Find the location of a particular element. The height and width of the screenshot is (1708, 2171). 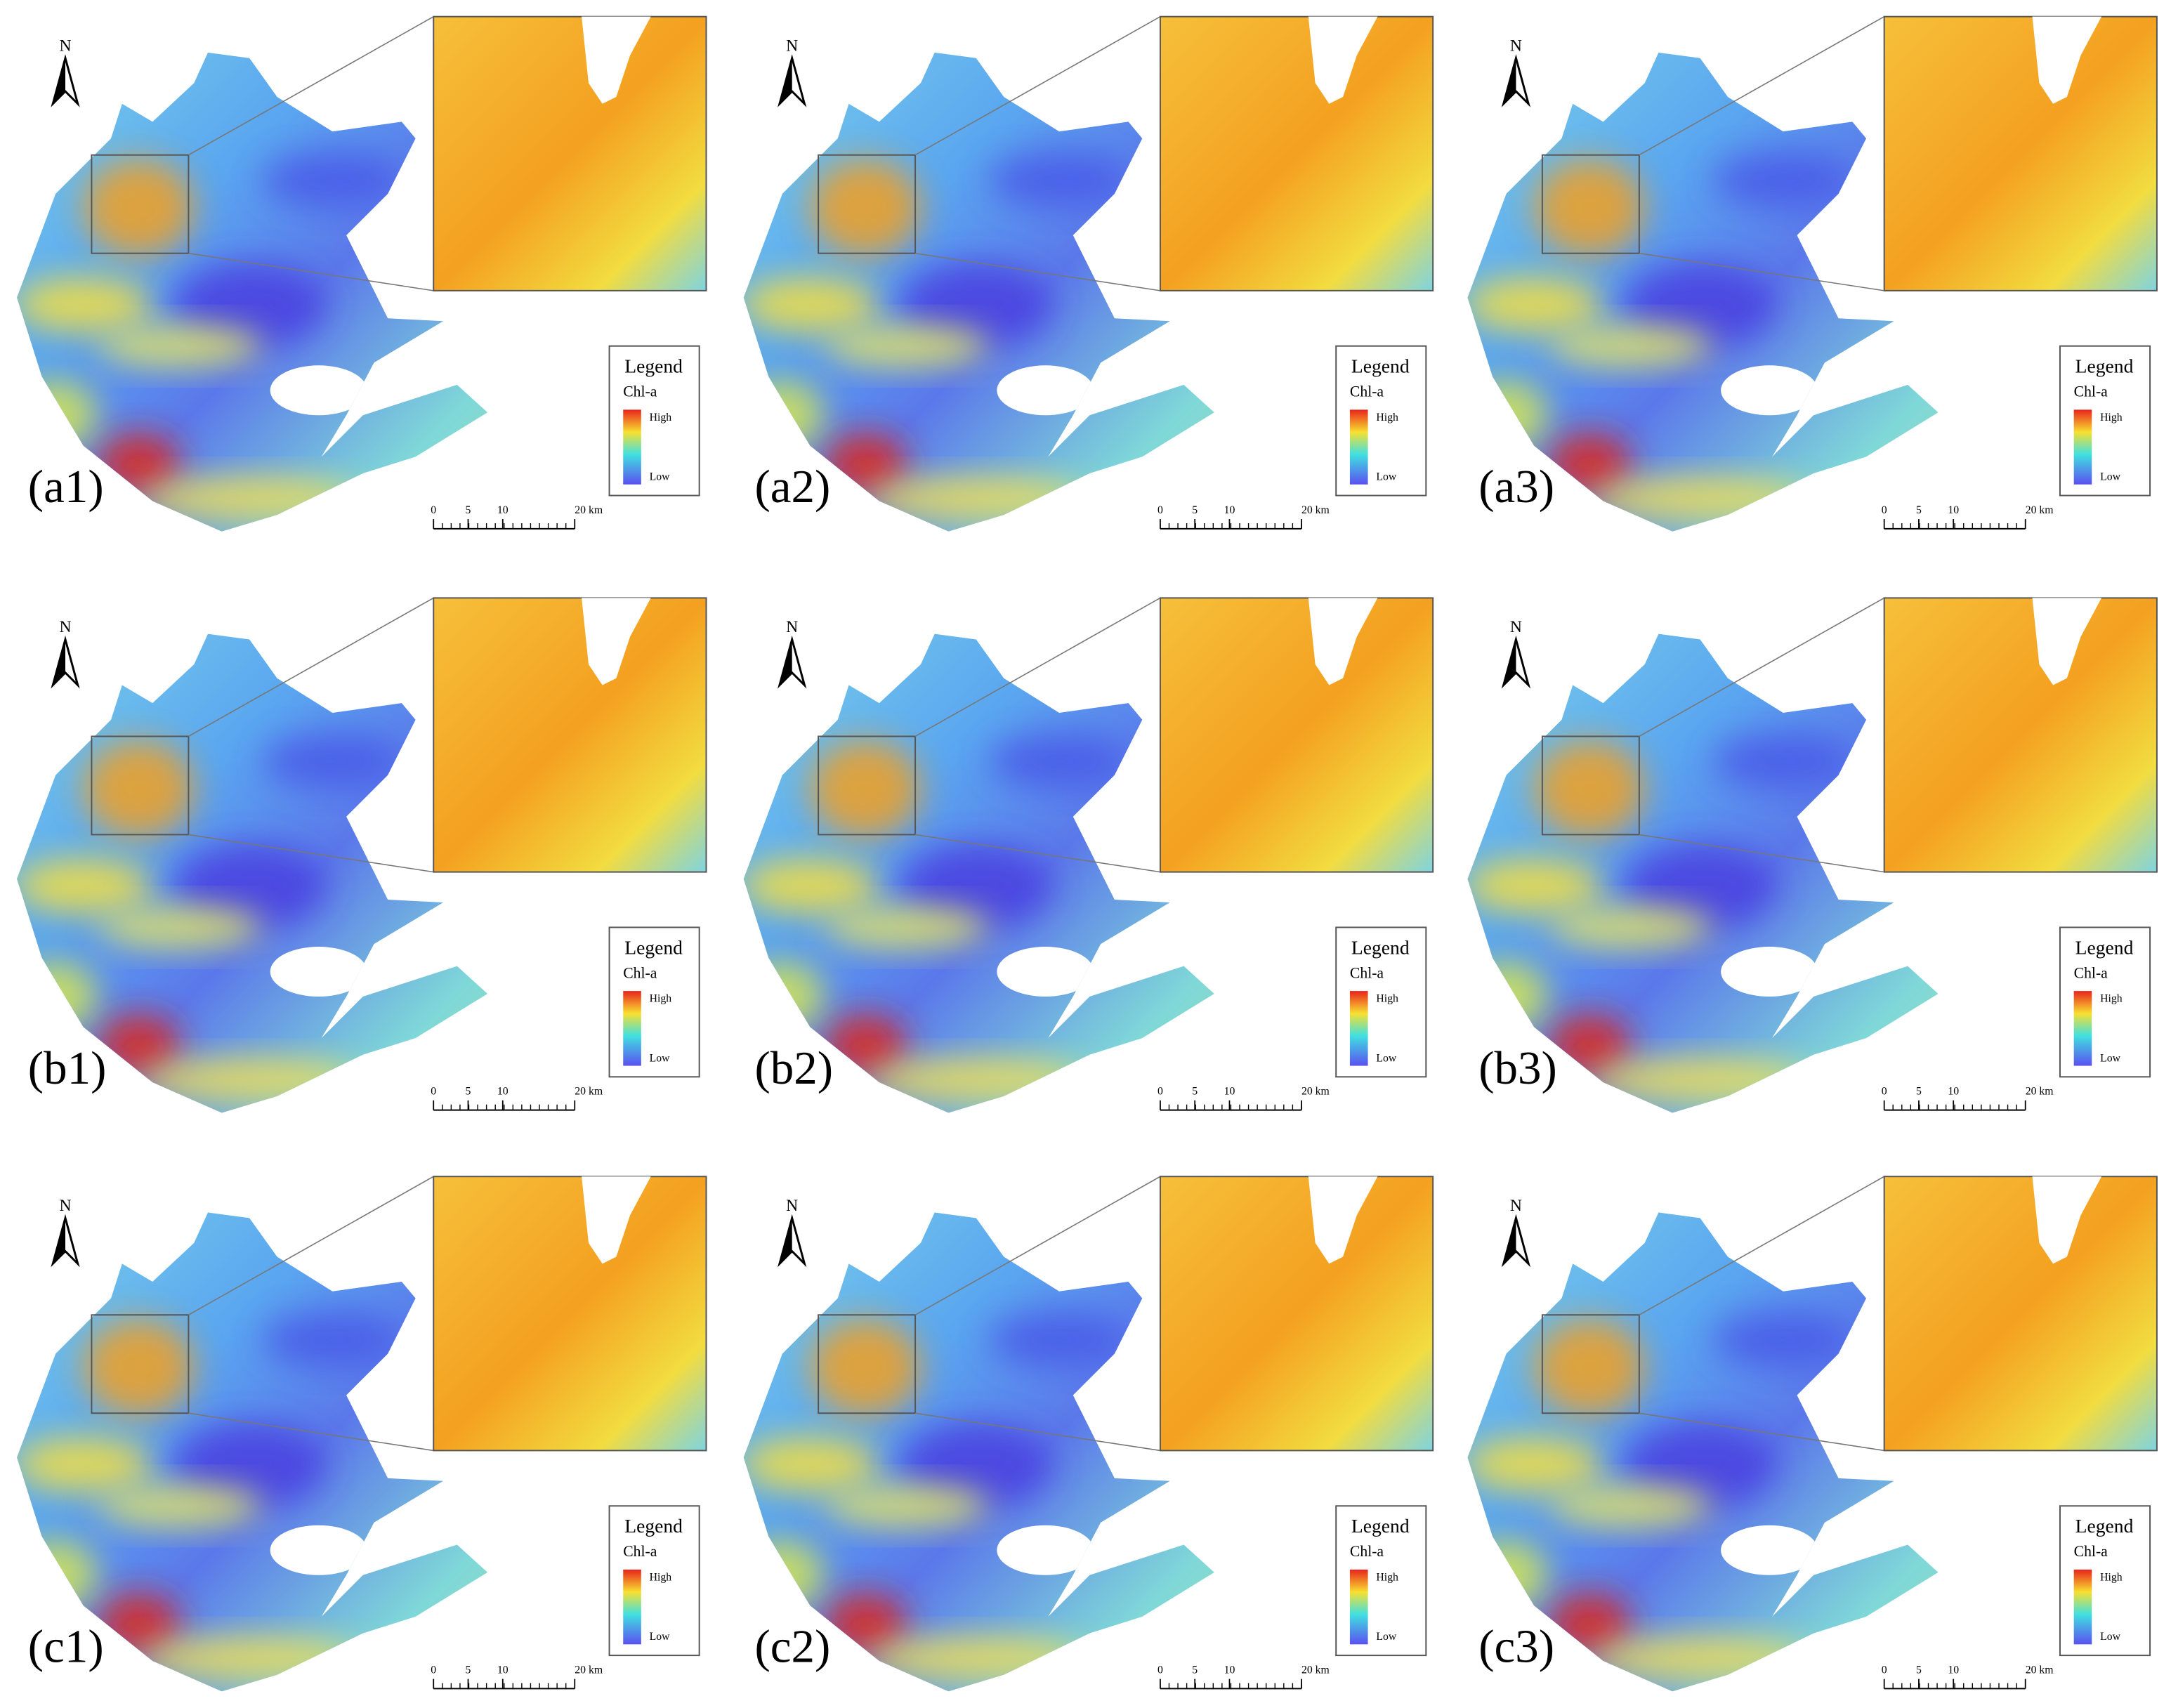

panel-label: (c3) is located at coordinates (1516, 1647).